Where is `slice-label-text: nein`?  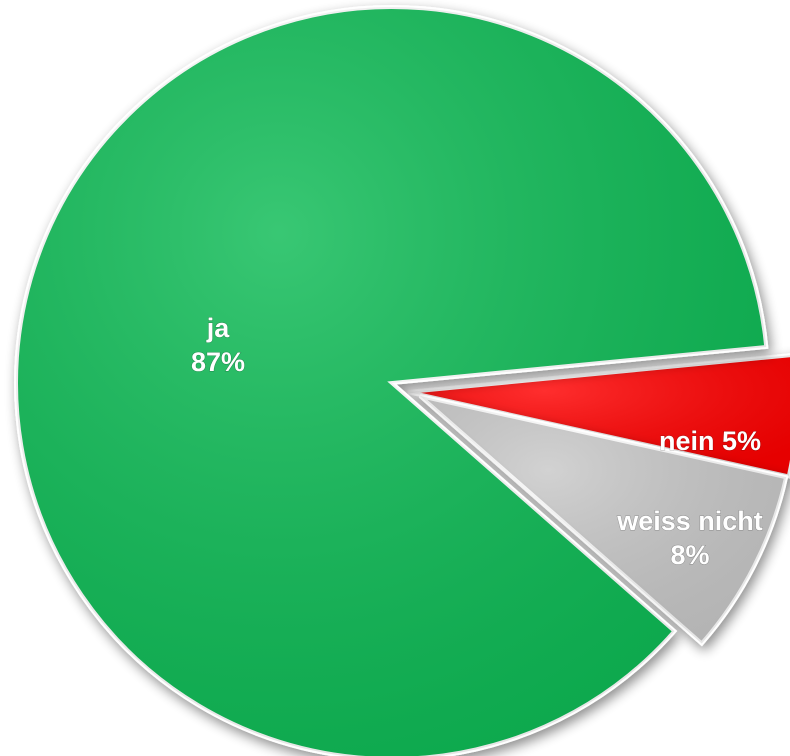 slice-label-text: nein is located at coordinates (687, 441).